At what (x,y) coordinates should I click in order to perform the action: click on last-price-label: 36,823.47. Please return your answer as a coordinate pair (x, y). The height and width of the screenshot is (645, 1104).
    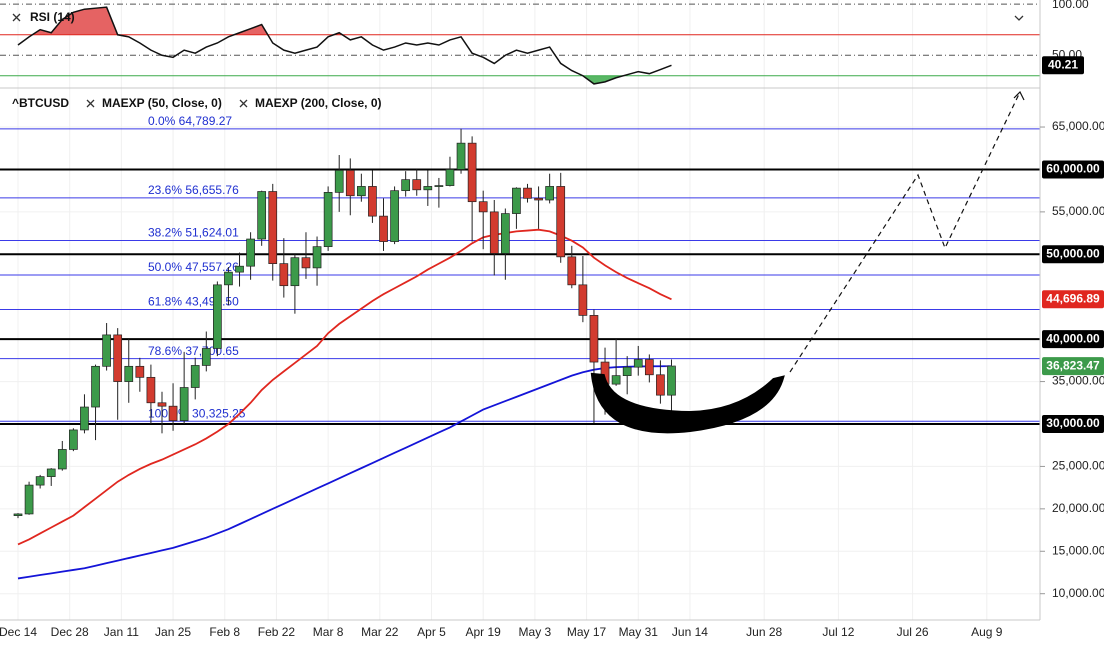
    Looking at the image, I should click on (1073, 365).